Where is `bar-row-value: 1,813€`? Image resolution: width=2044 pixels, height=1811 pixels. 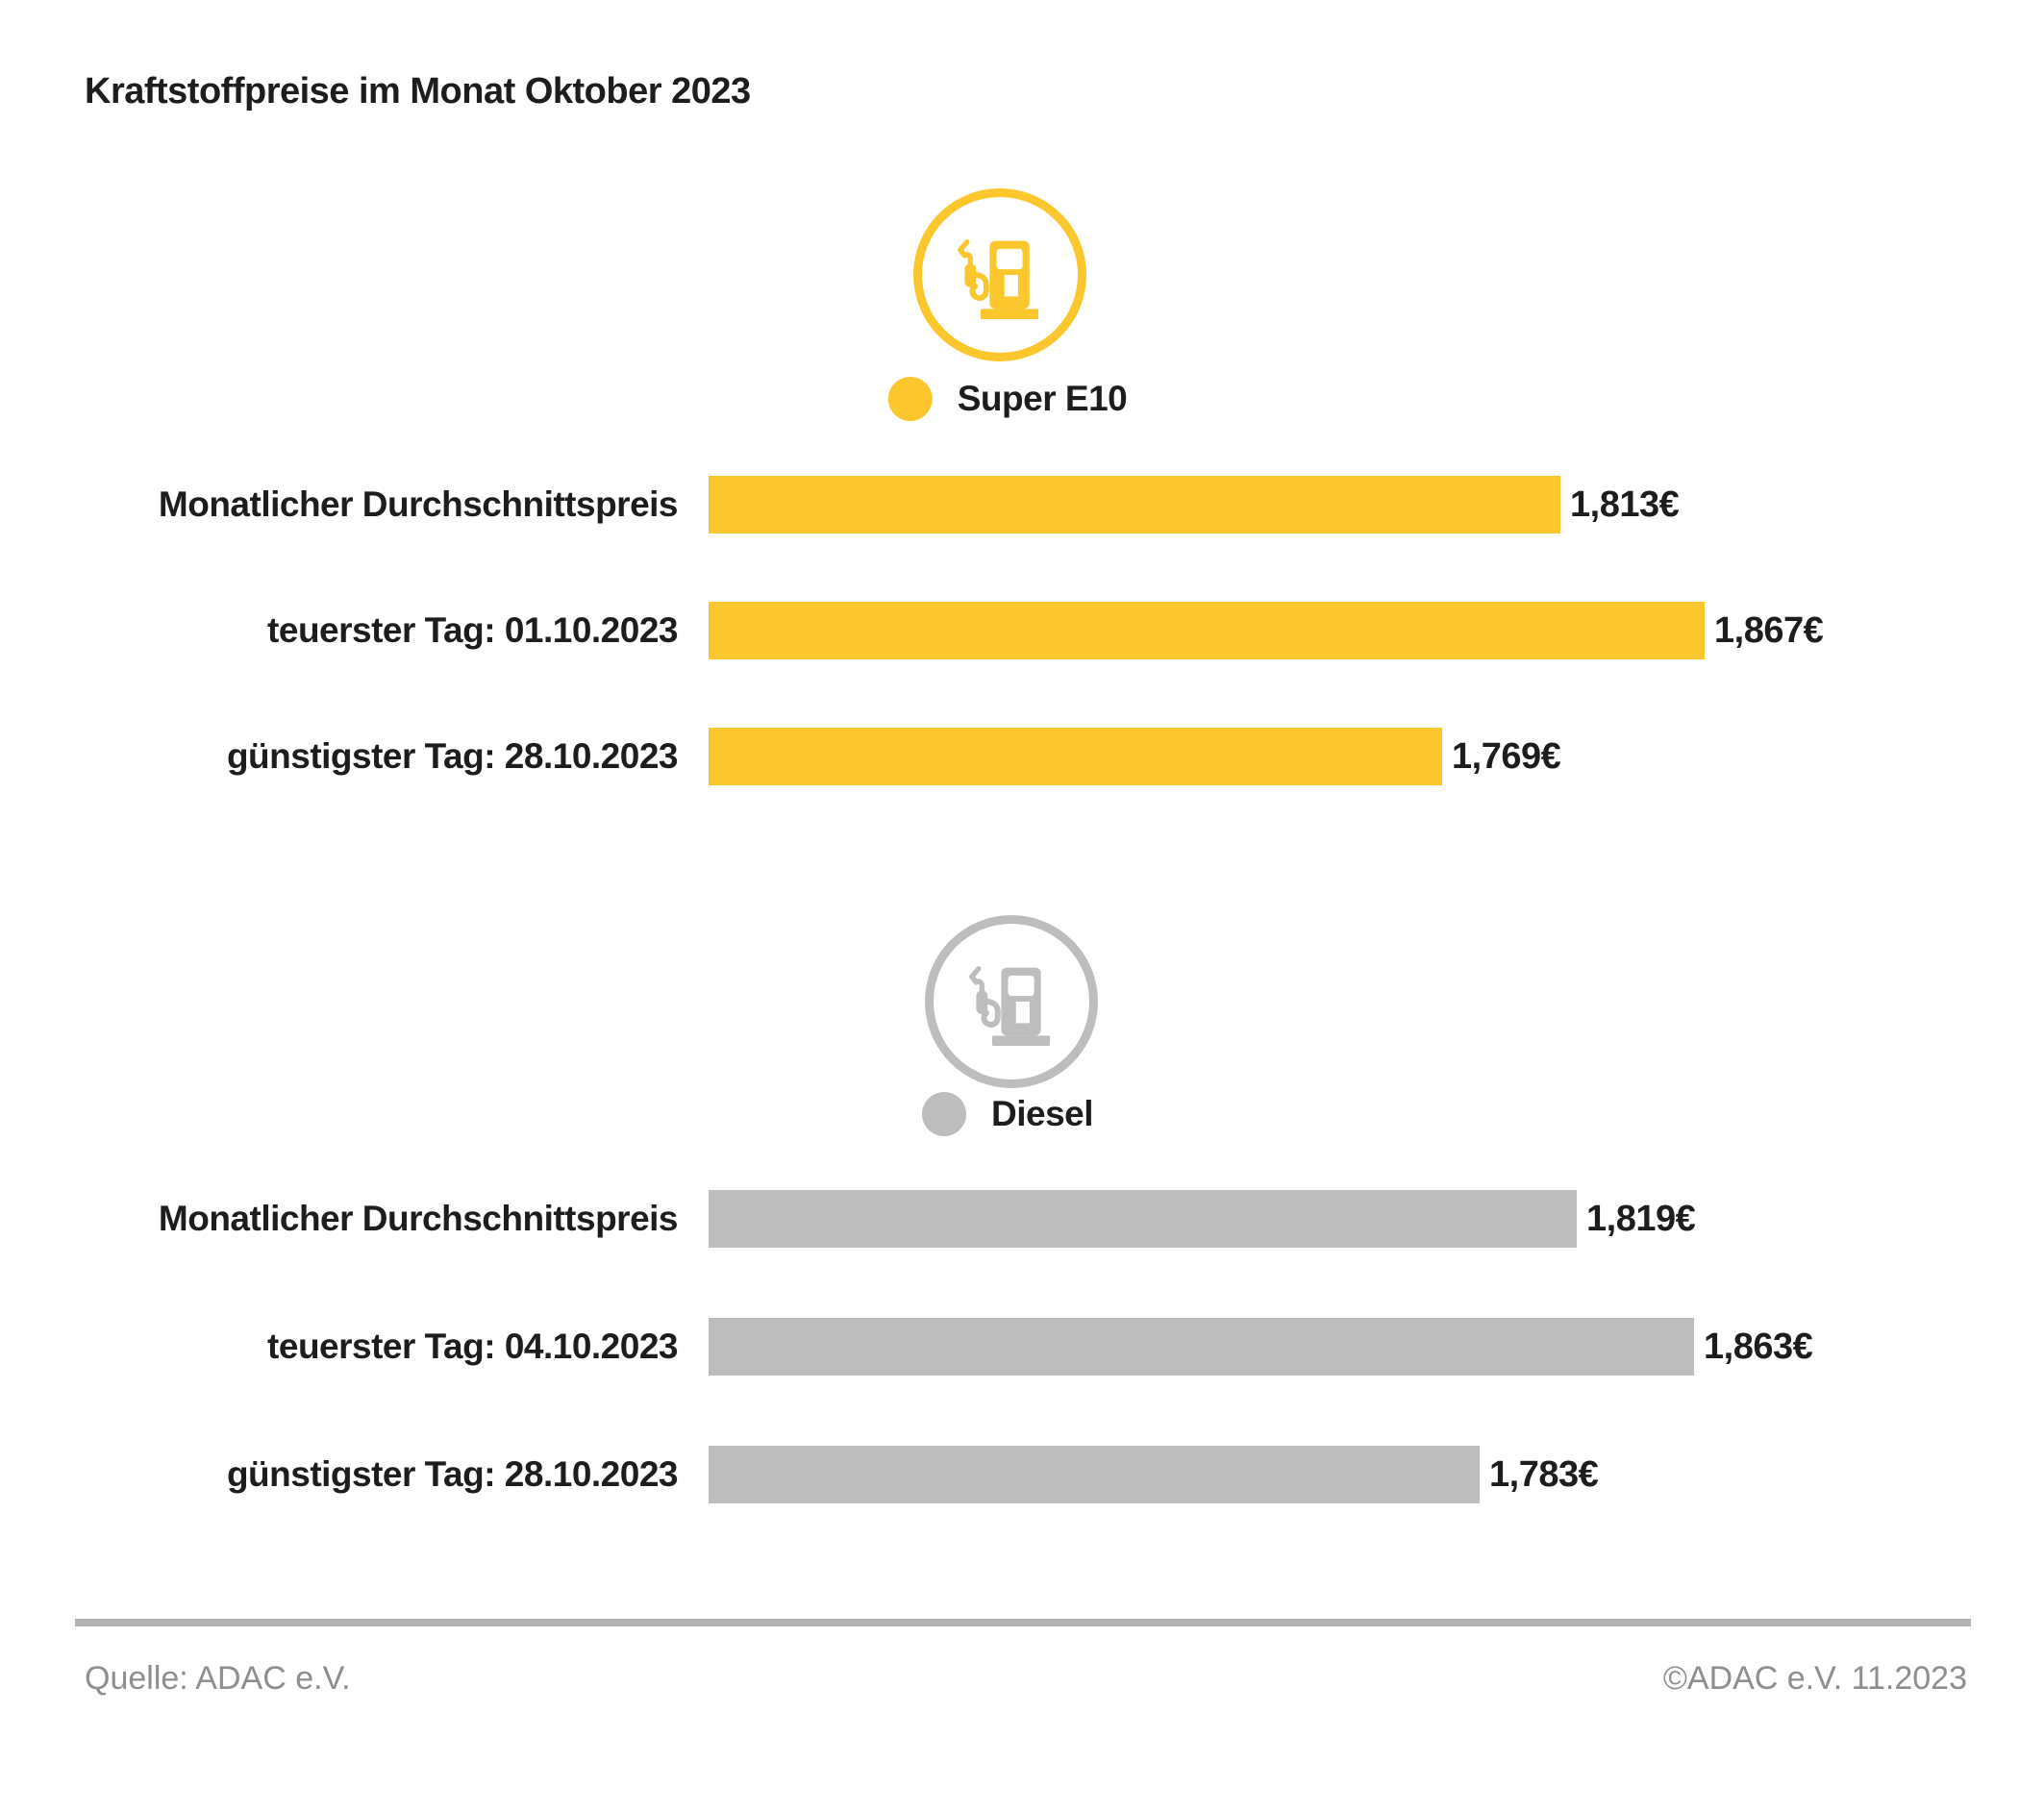 bar-row-value: 1,813€ is located at coordinates (1625, 504).